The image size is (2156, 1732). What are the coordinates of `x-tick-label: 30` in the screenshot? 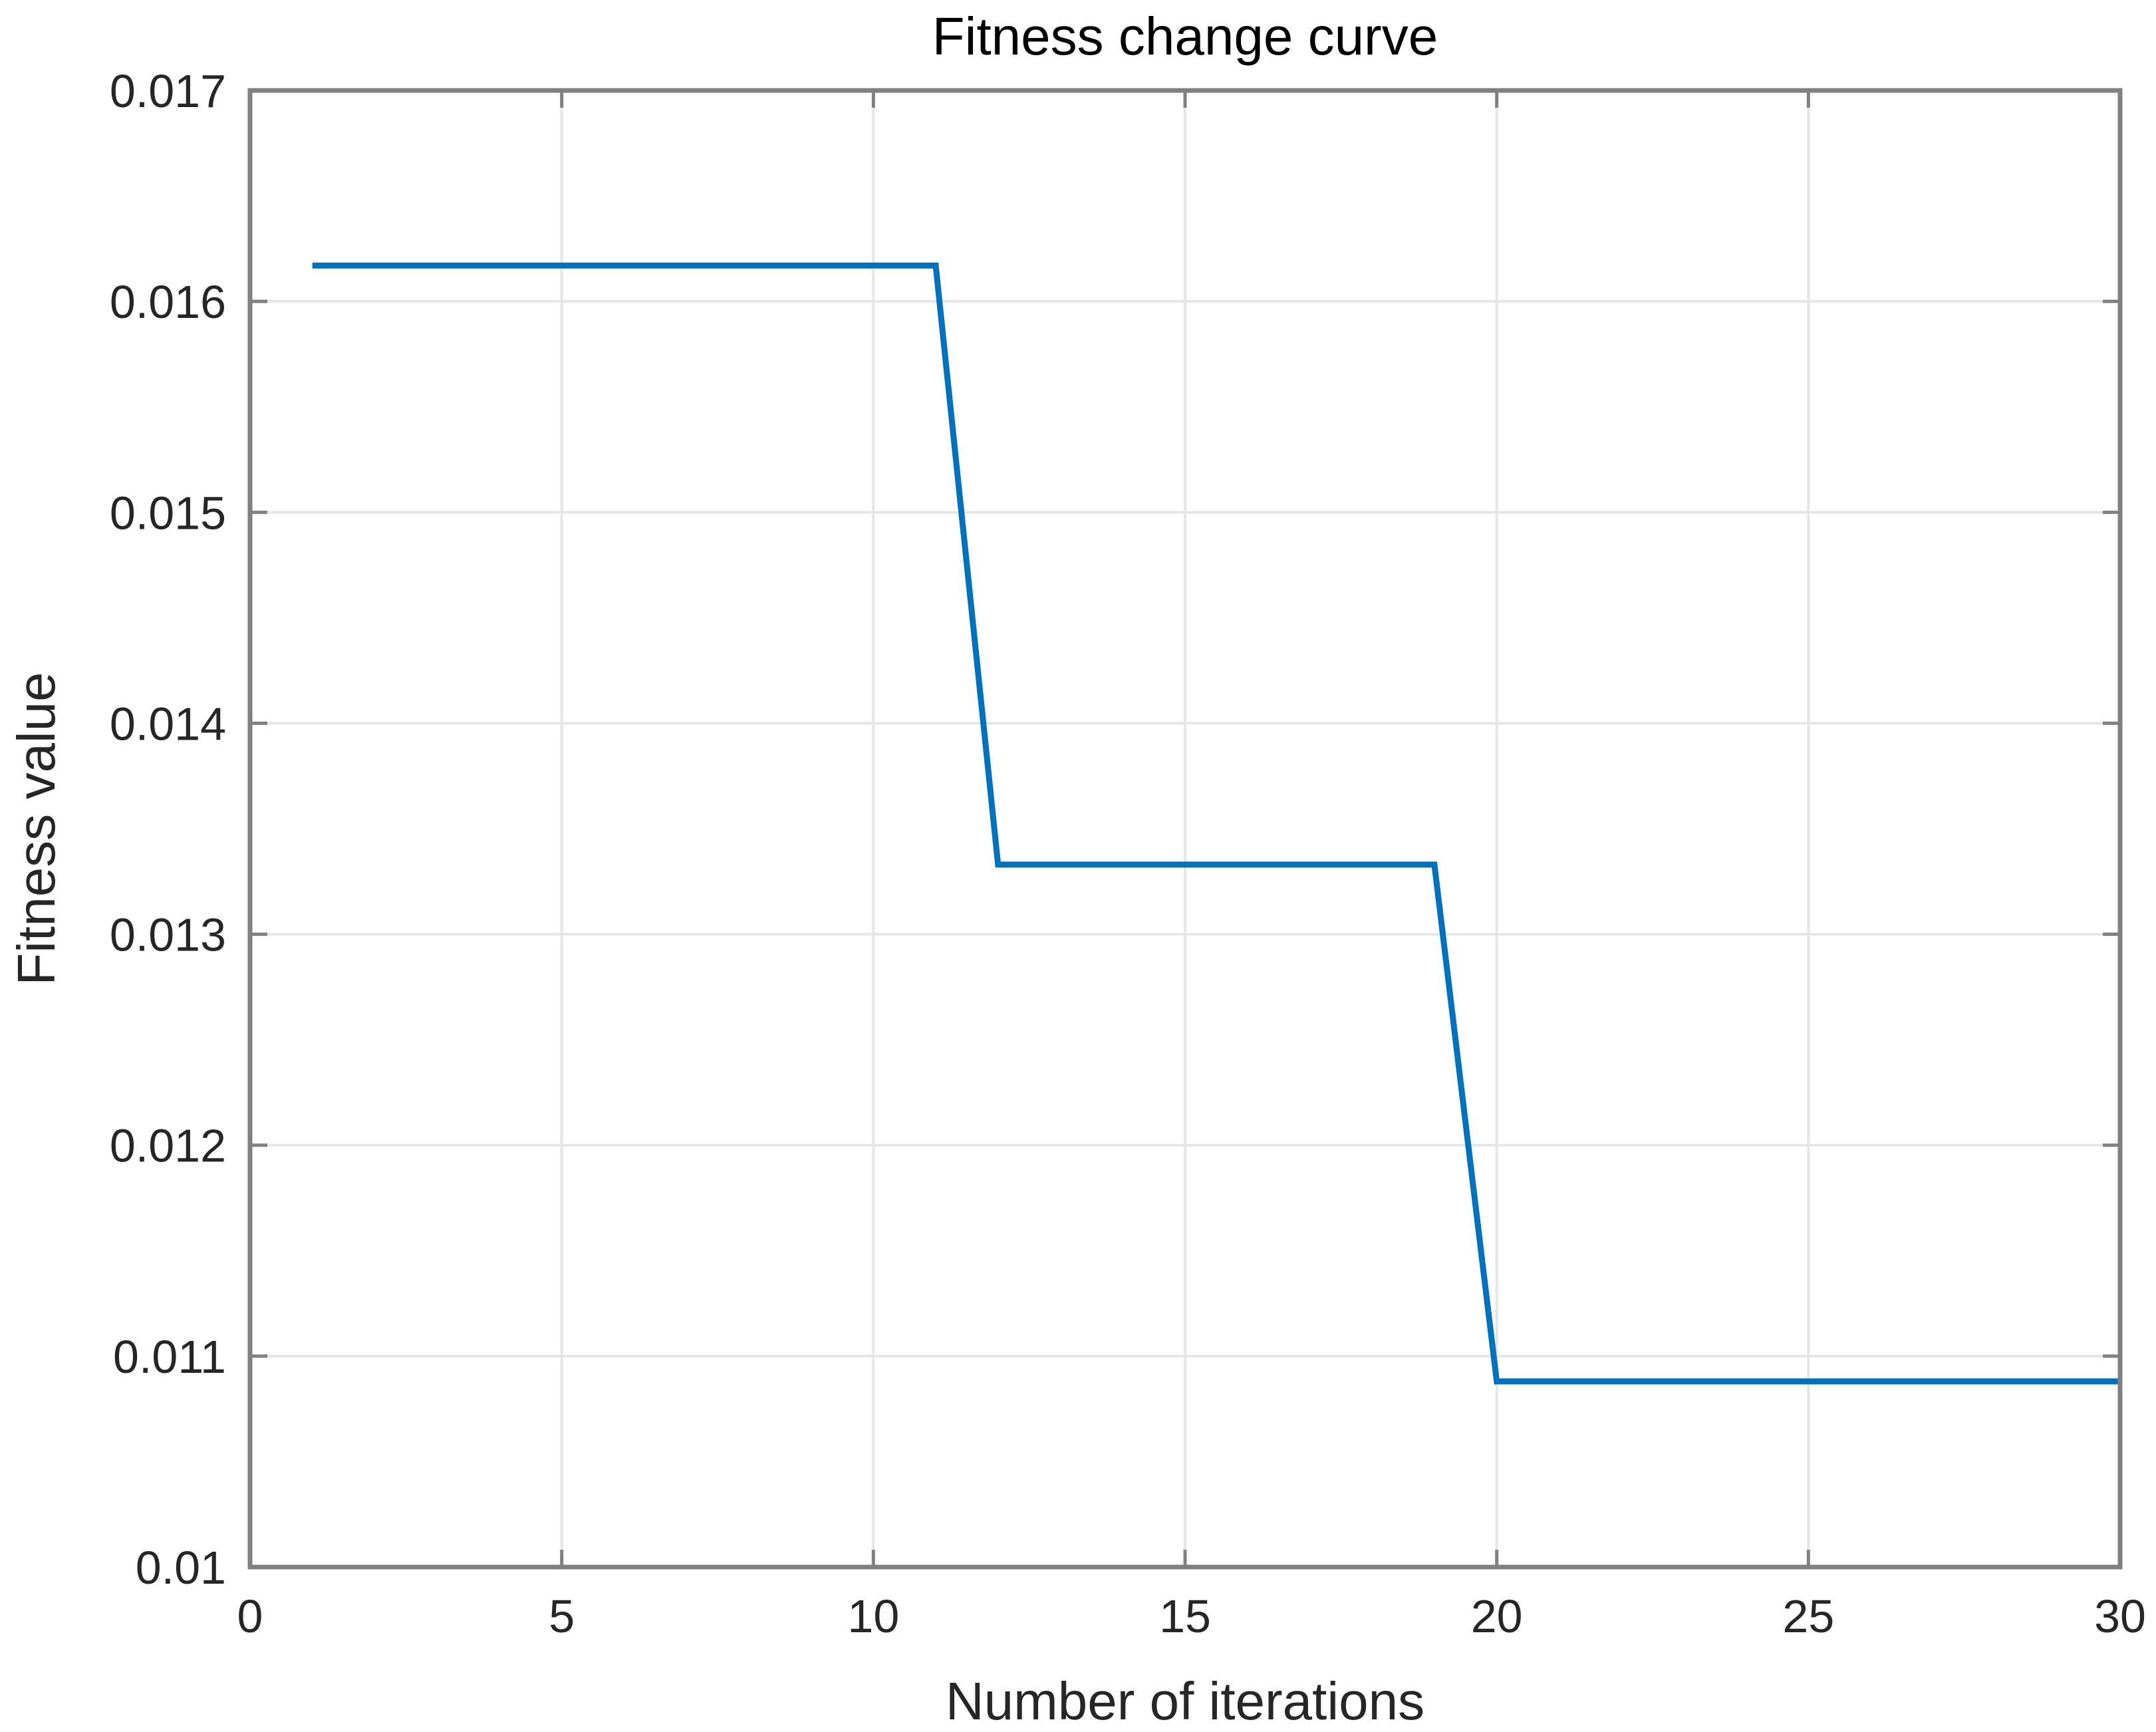 It's located at (2120, 1616).